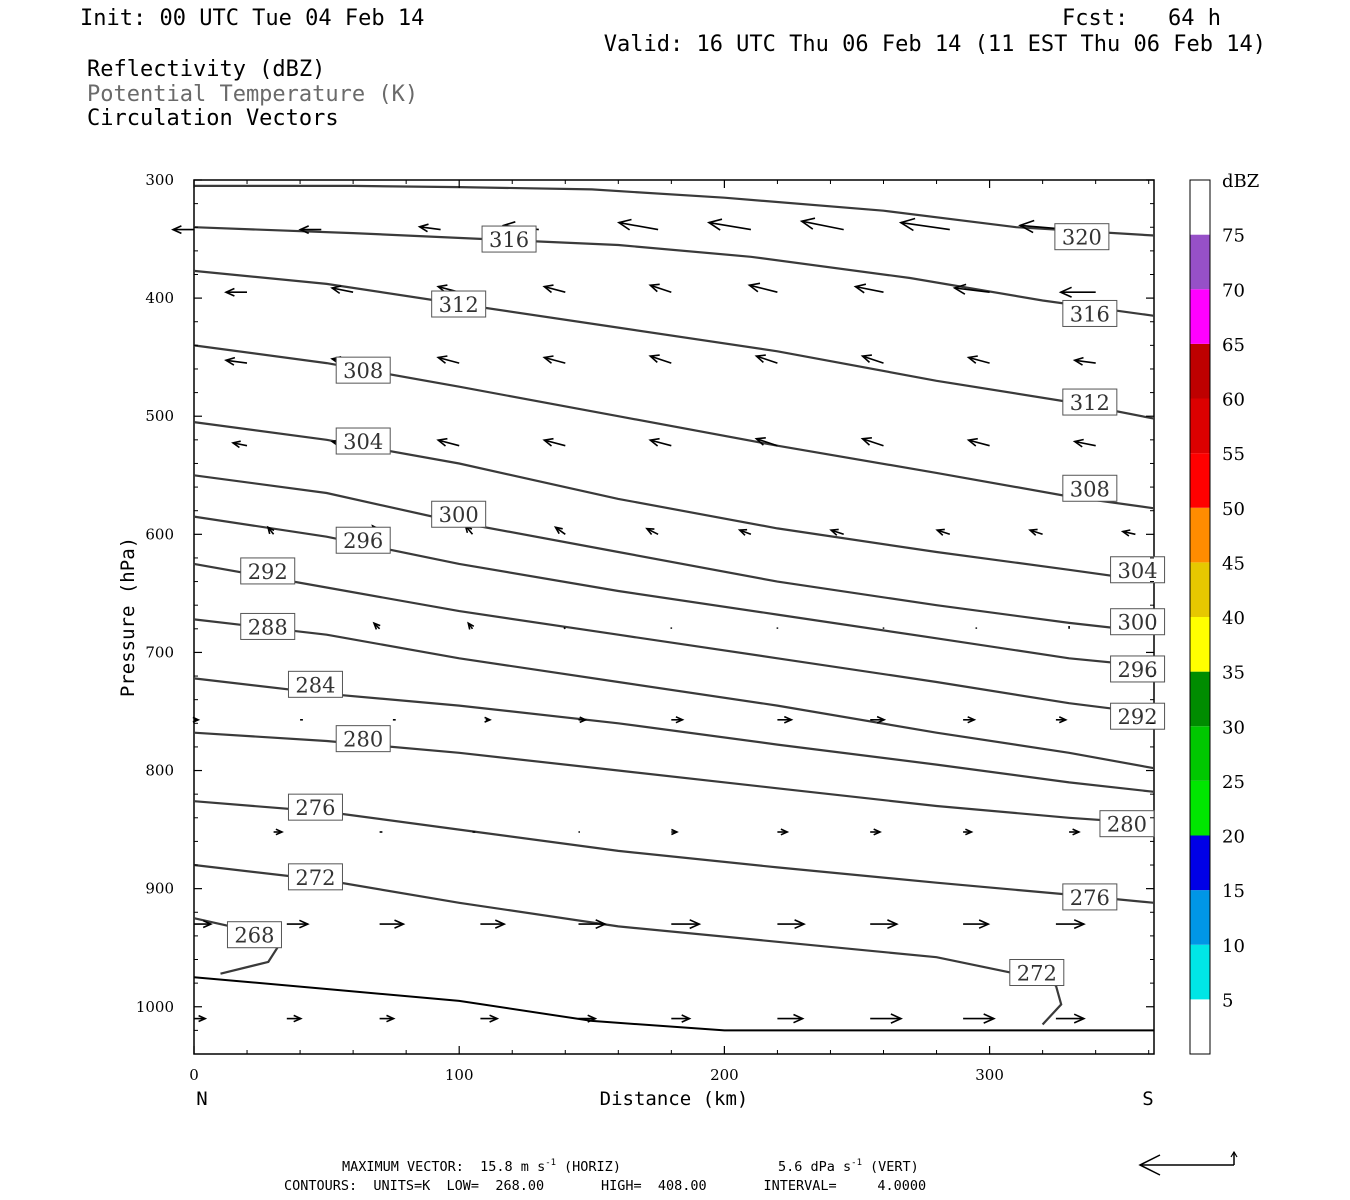  I want to click on max-vector-text: MAXIMUM VECTOR: 15.8 m s-1 (HORIZ), so click(481, 1166).